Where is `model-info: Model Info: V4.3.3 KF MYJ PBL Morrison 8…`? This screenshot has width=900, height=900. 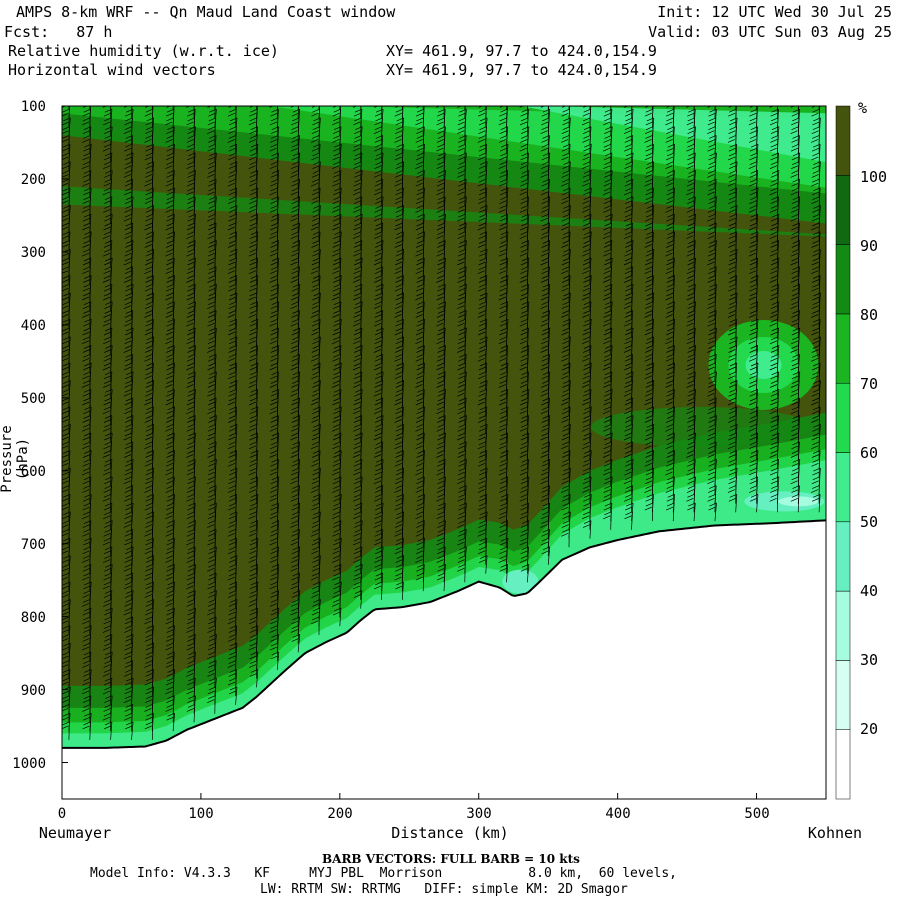 model-info: Model Info: V4.3.3 KF MYJ PBL Morrison 8… is located at coordinates (383, 873).